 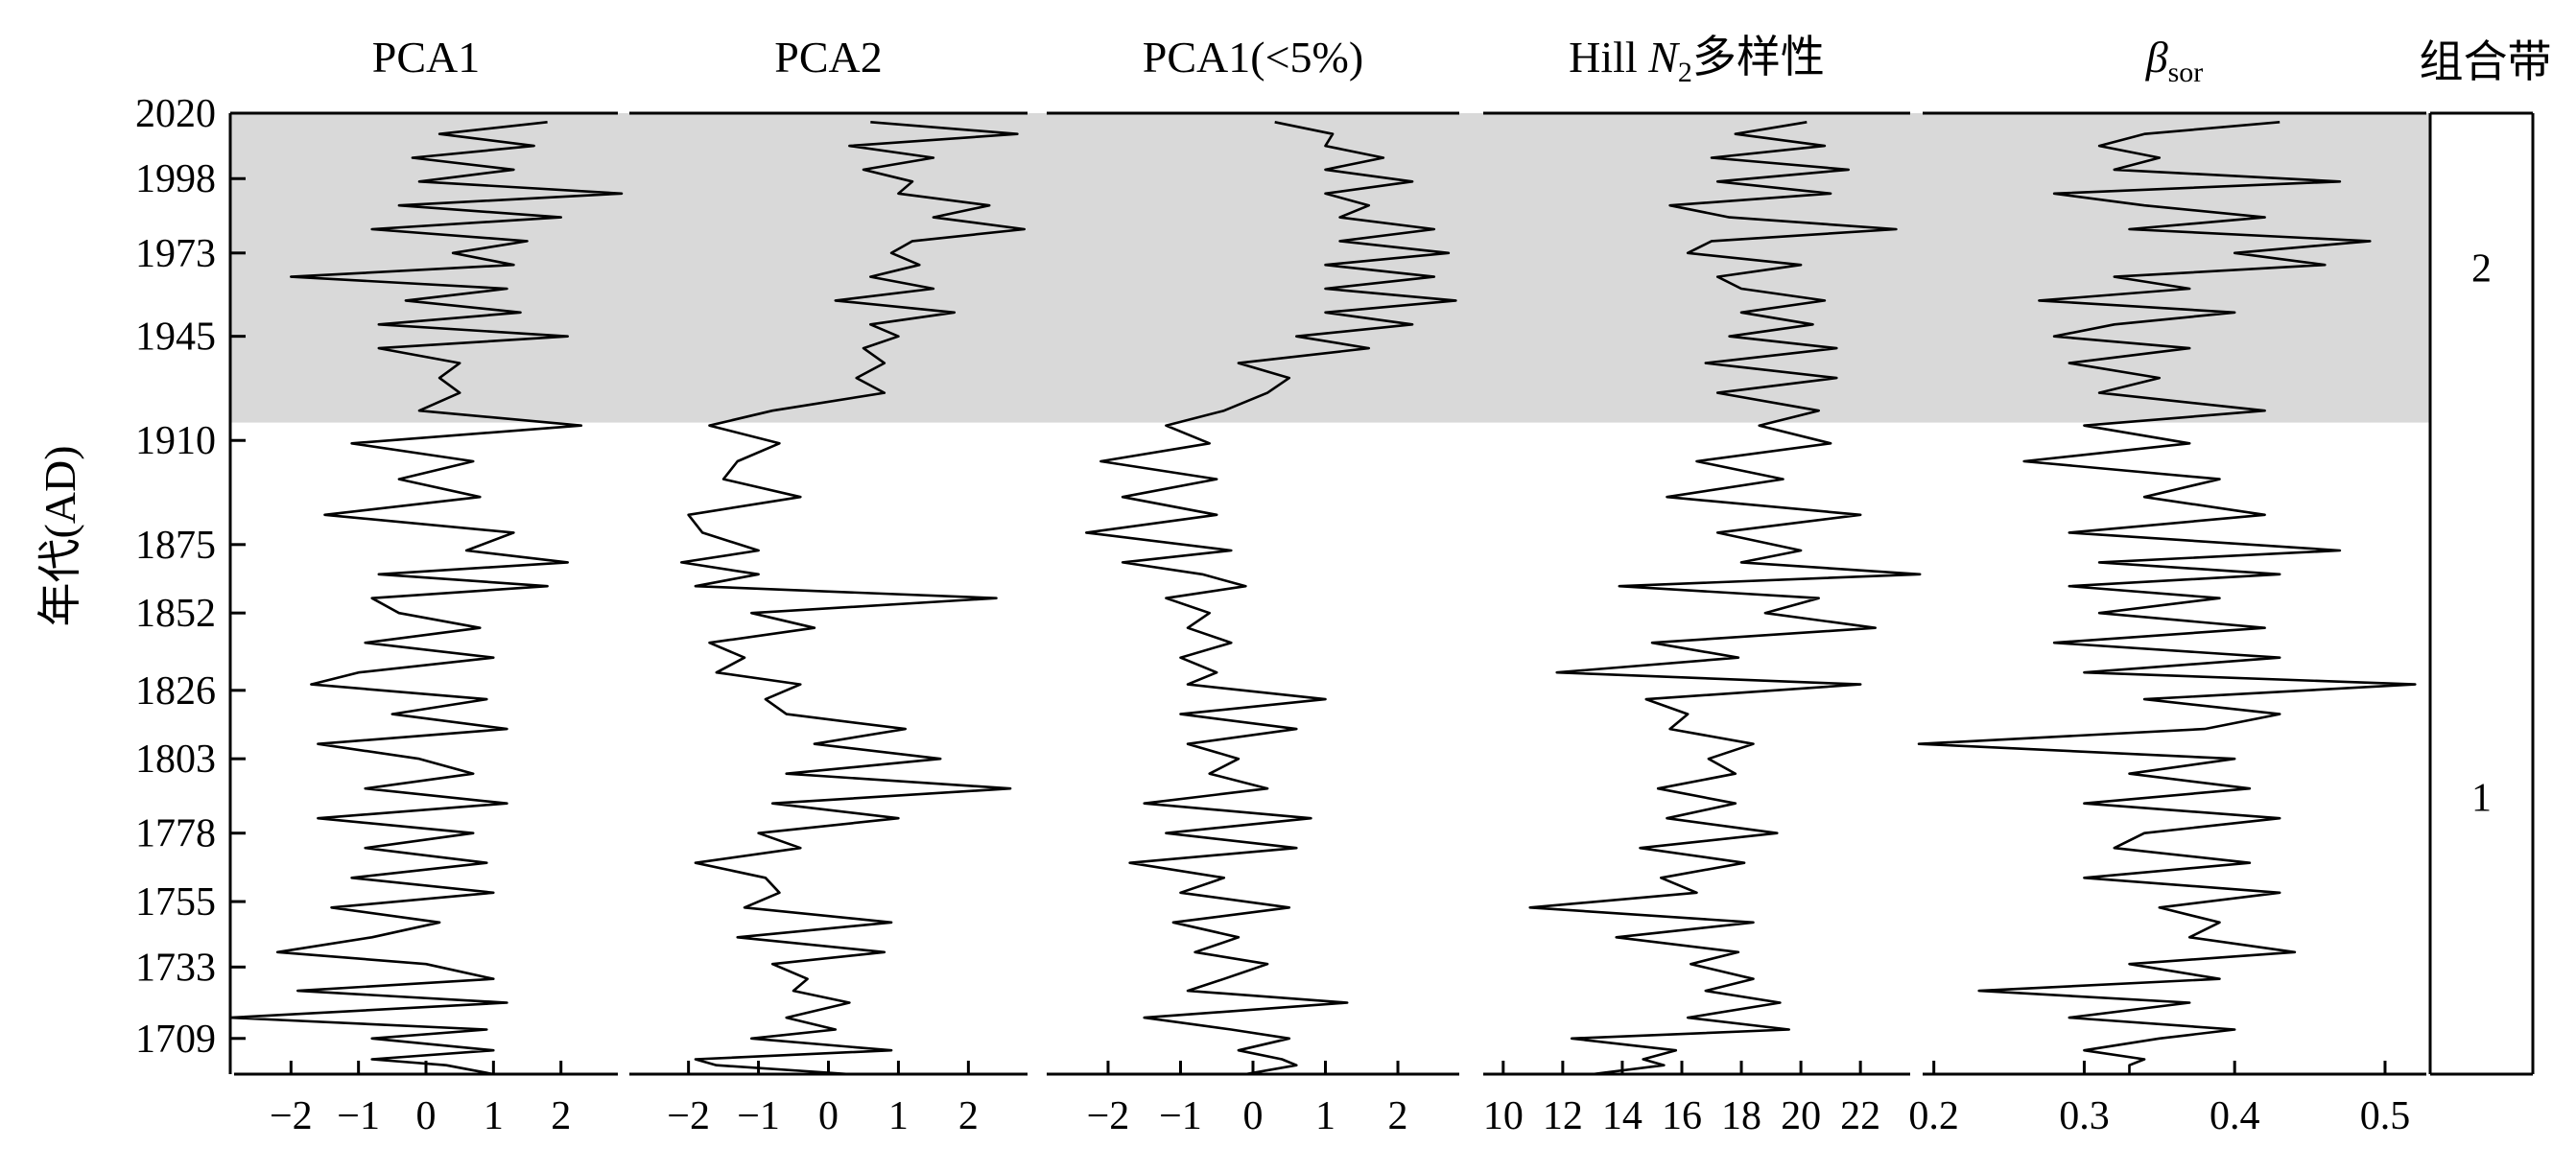 What do you see at coordinates (2174, 60) in the screenshot?
I see `panel-title: βsor` at bounding box center [2174, 60].